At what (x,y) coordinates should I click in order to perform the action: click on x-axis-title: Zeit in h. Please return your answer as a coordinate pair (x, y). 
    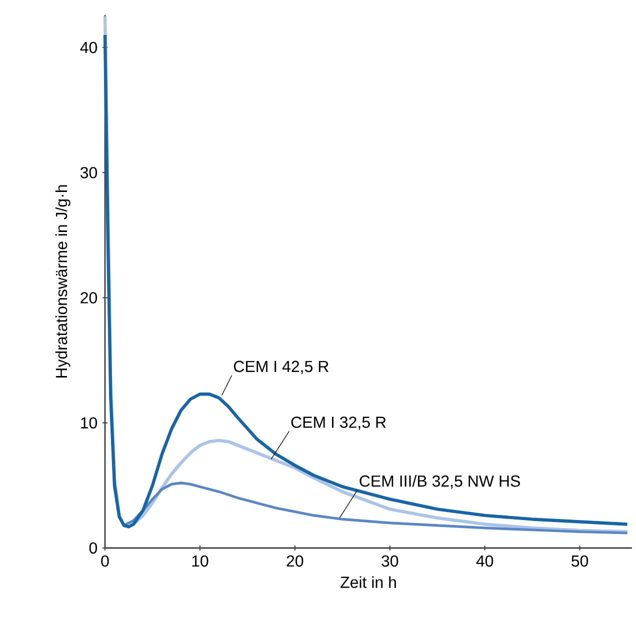
    Looking at the image, I should click on (368, 582).